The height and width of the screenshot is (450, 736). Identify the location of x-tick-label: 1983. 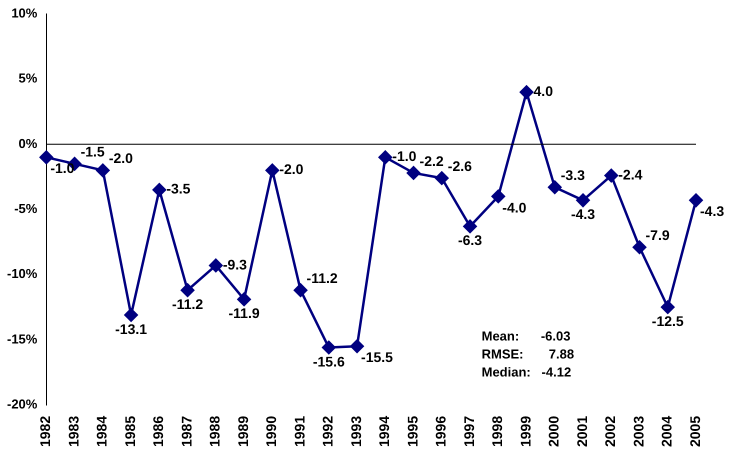
(73, 432).